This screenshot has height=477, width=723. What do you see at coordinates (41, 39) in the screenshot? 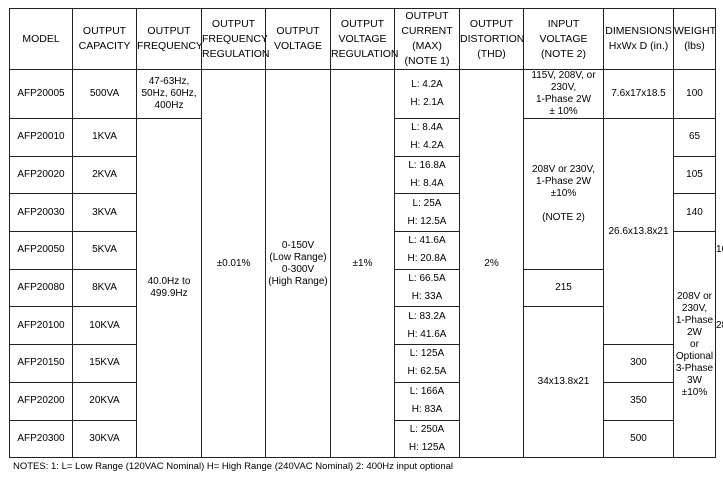
I see `header-model: MODEL` at bounding box center [41, 39].